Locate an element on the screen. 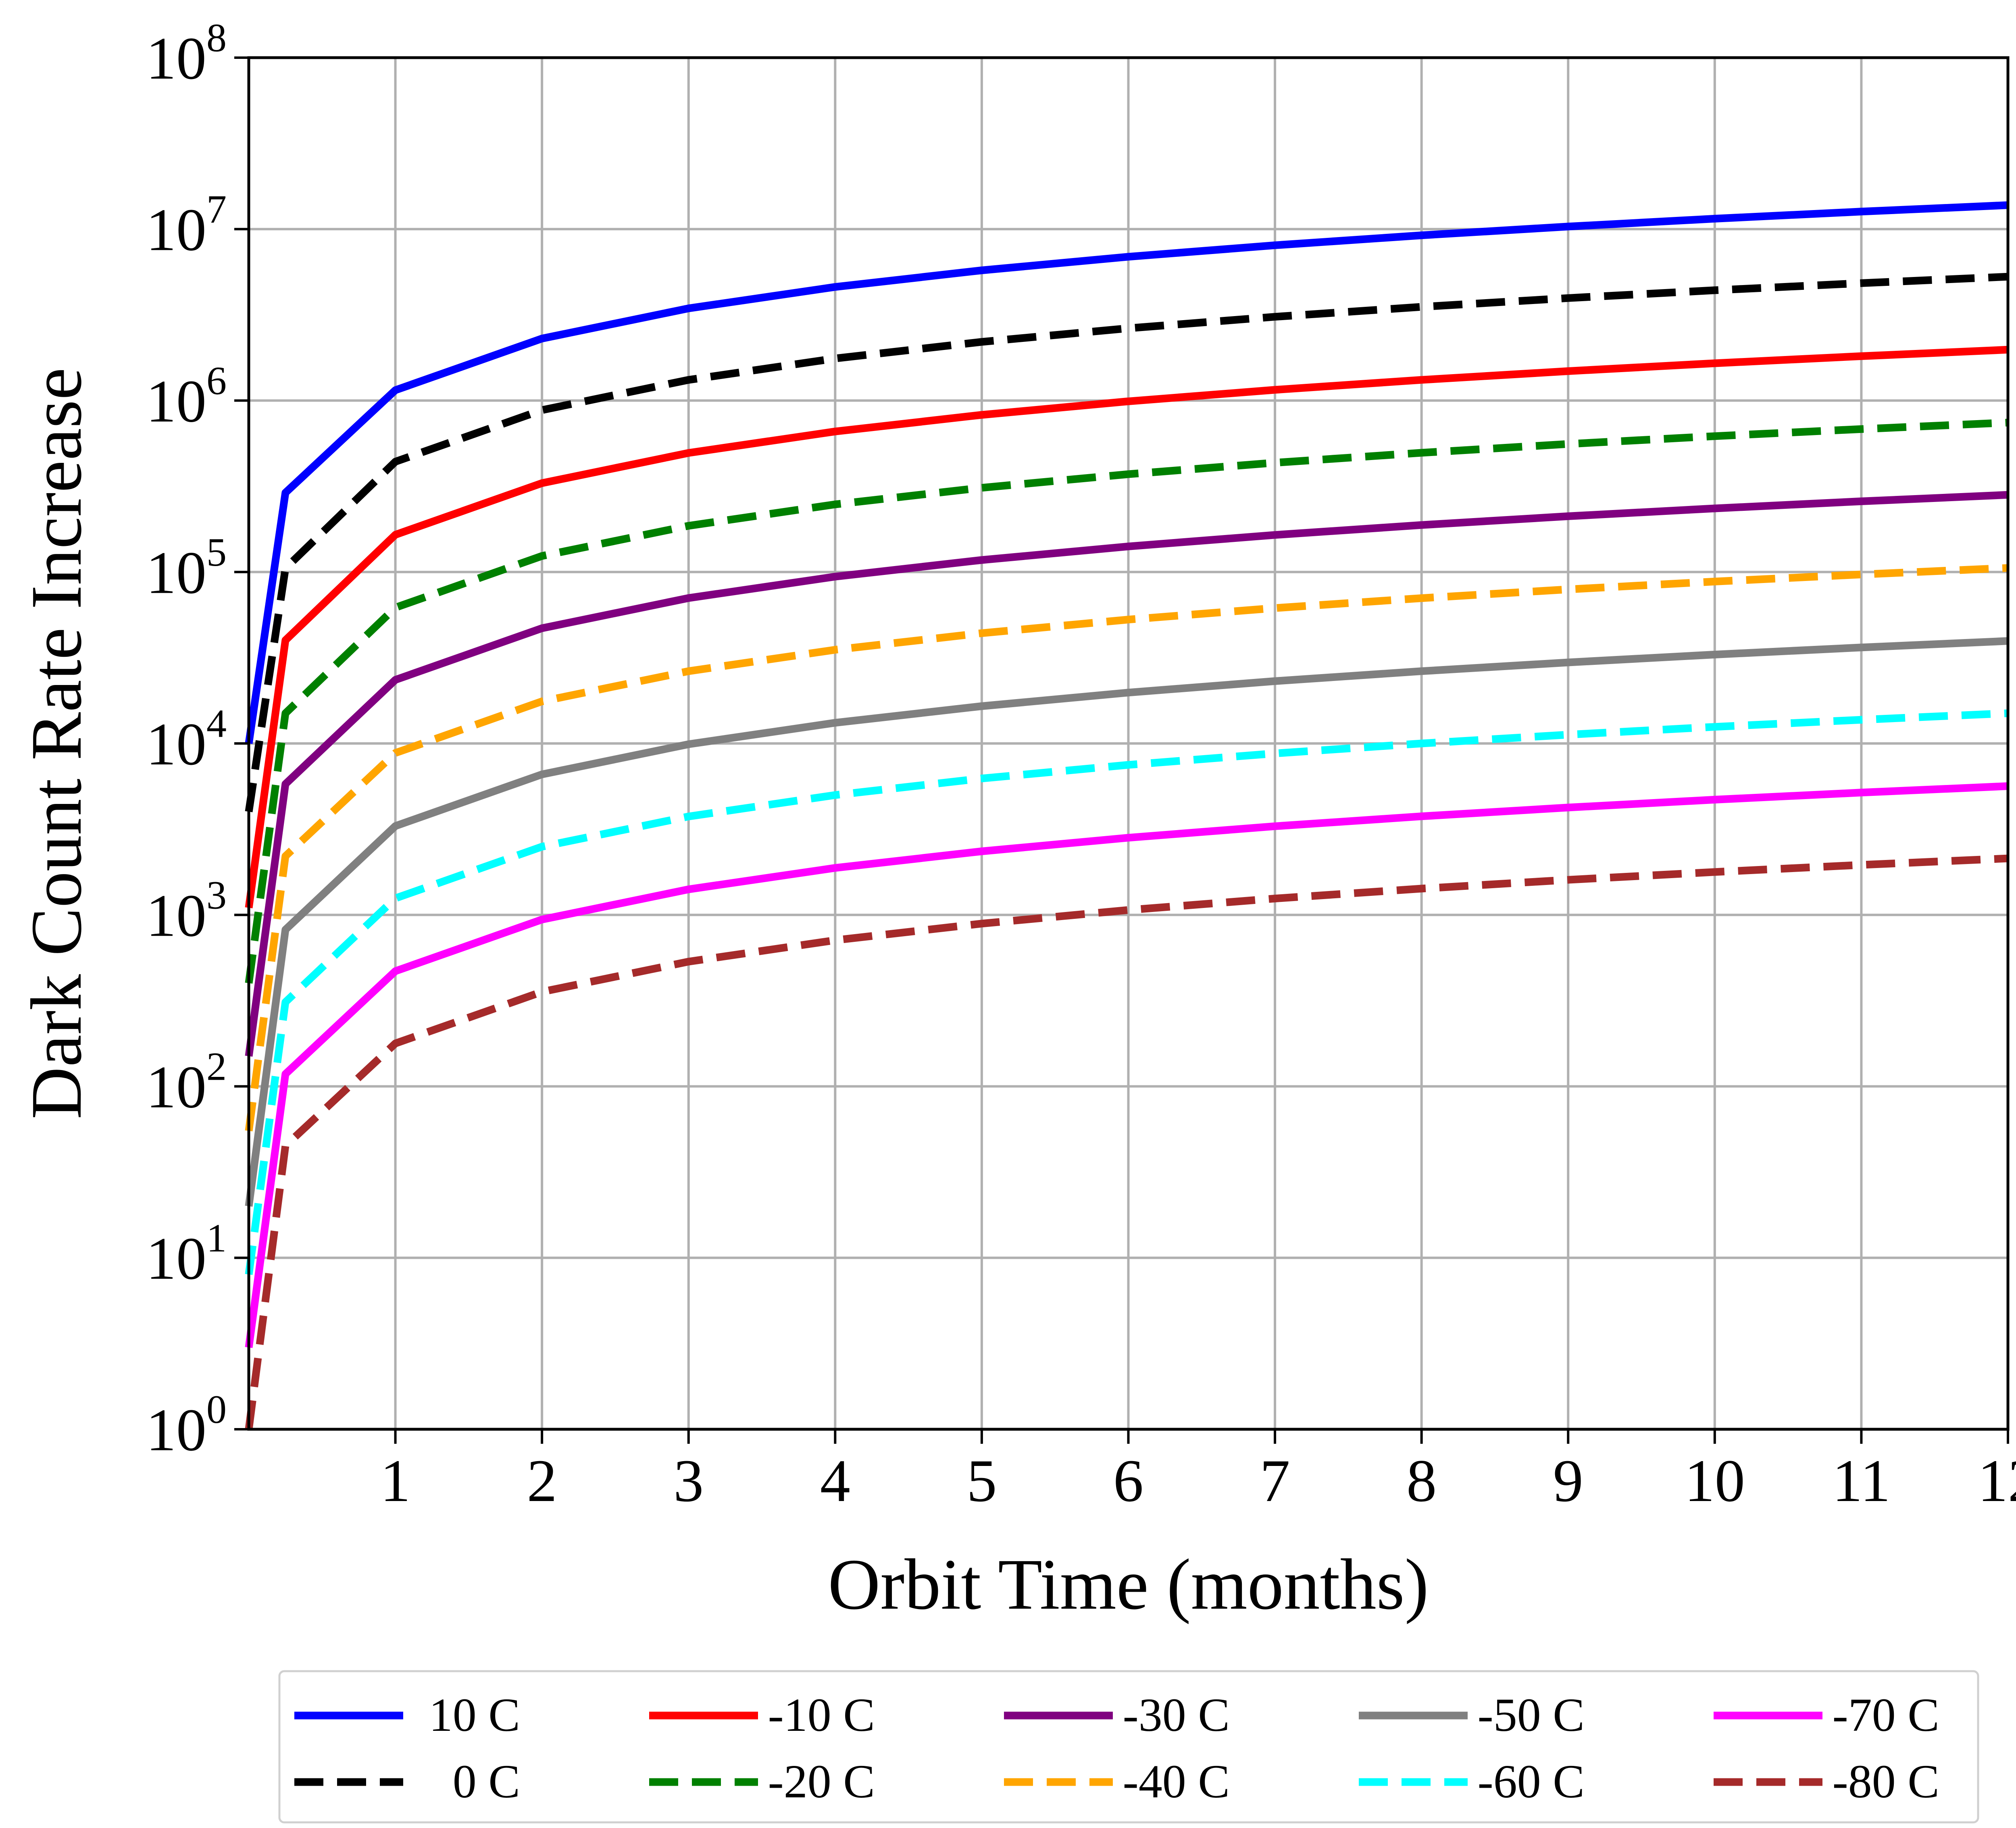 This screenshot has height=1828, width=2016. x-tick-label: 11 is located at coordinates (1861, 1480).